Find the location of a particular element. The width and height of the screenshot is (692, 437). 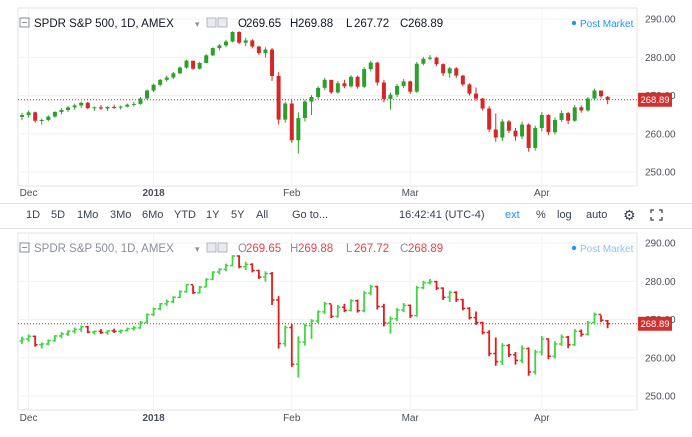

range-5y-button: 5Y is located at coordinates (238, 215).